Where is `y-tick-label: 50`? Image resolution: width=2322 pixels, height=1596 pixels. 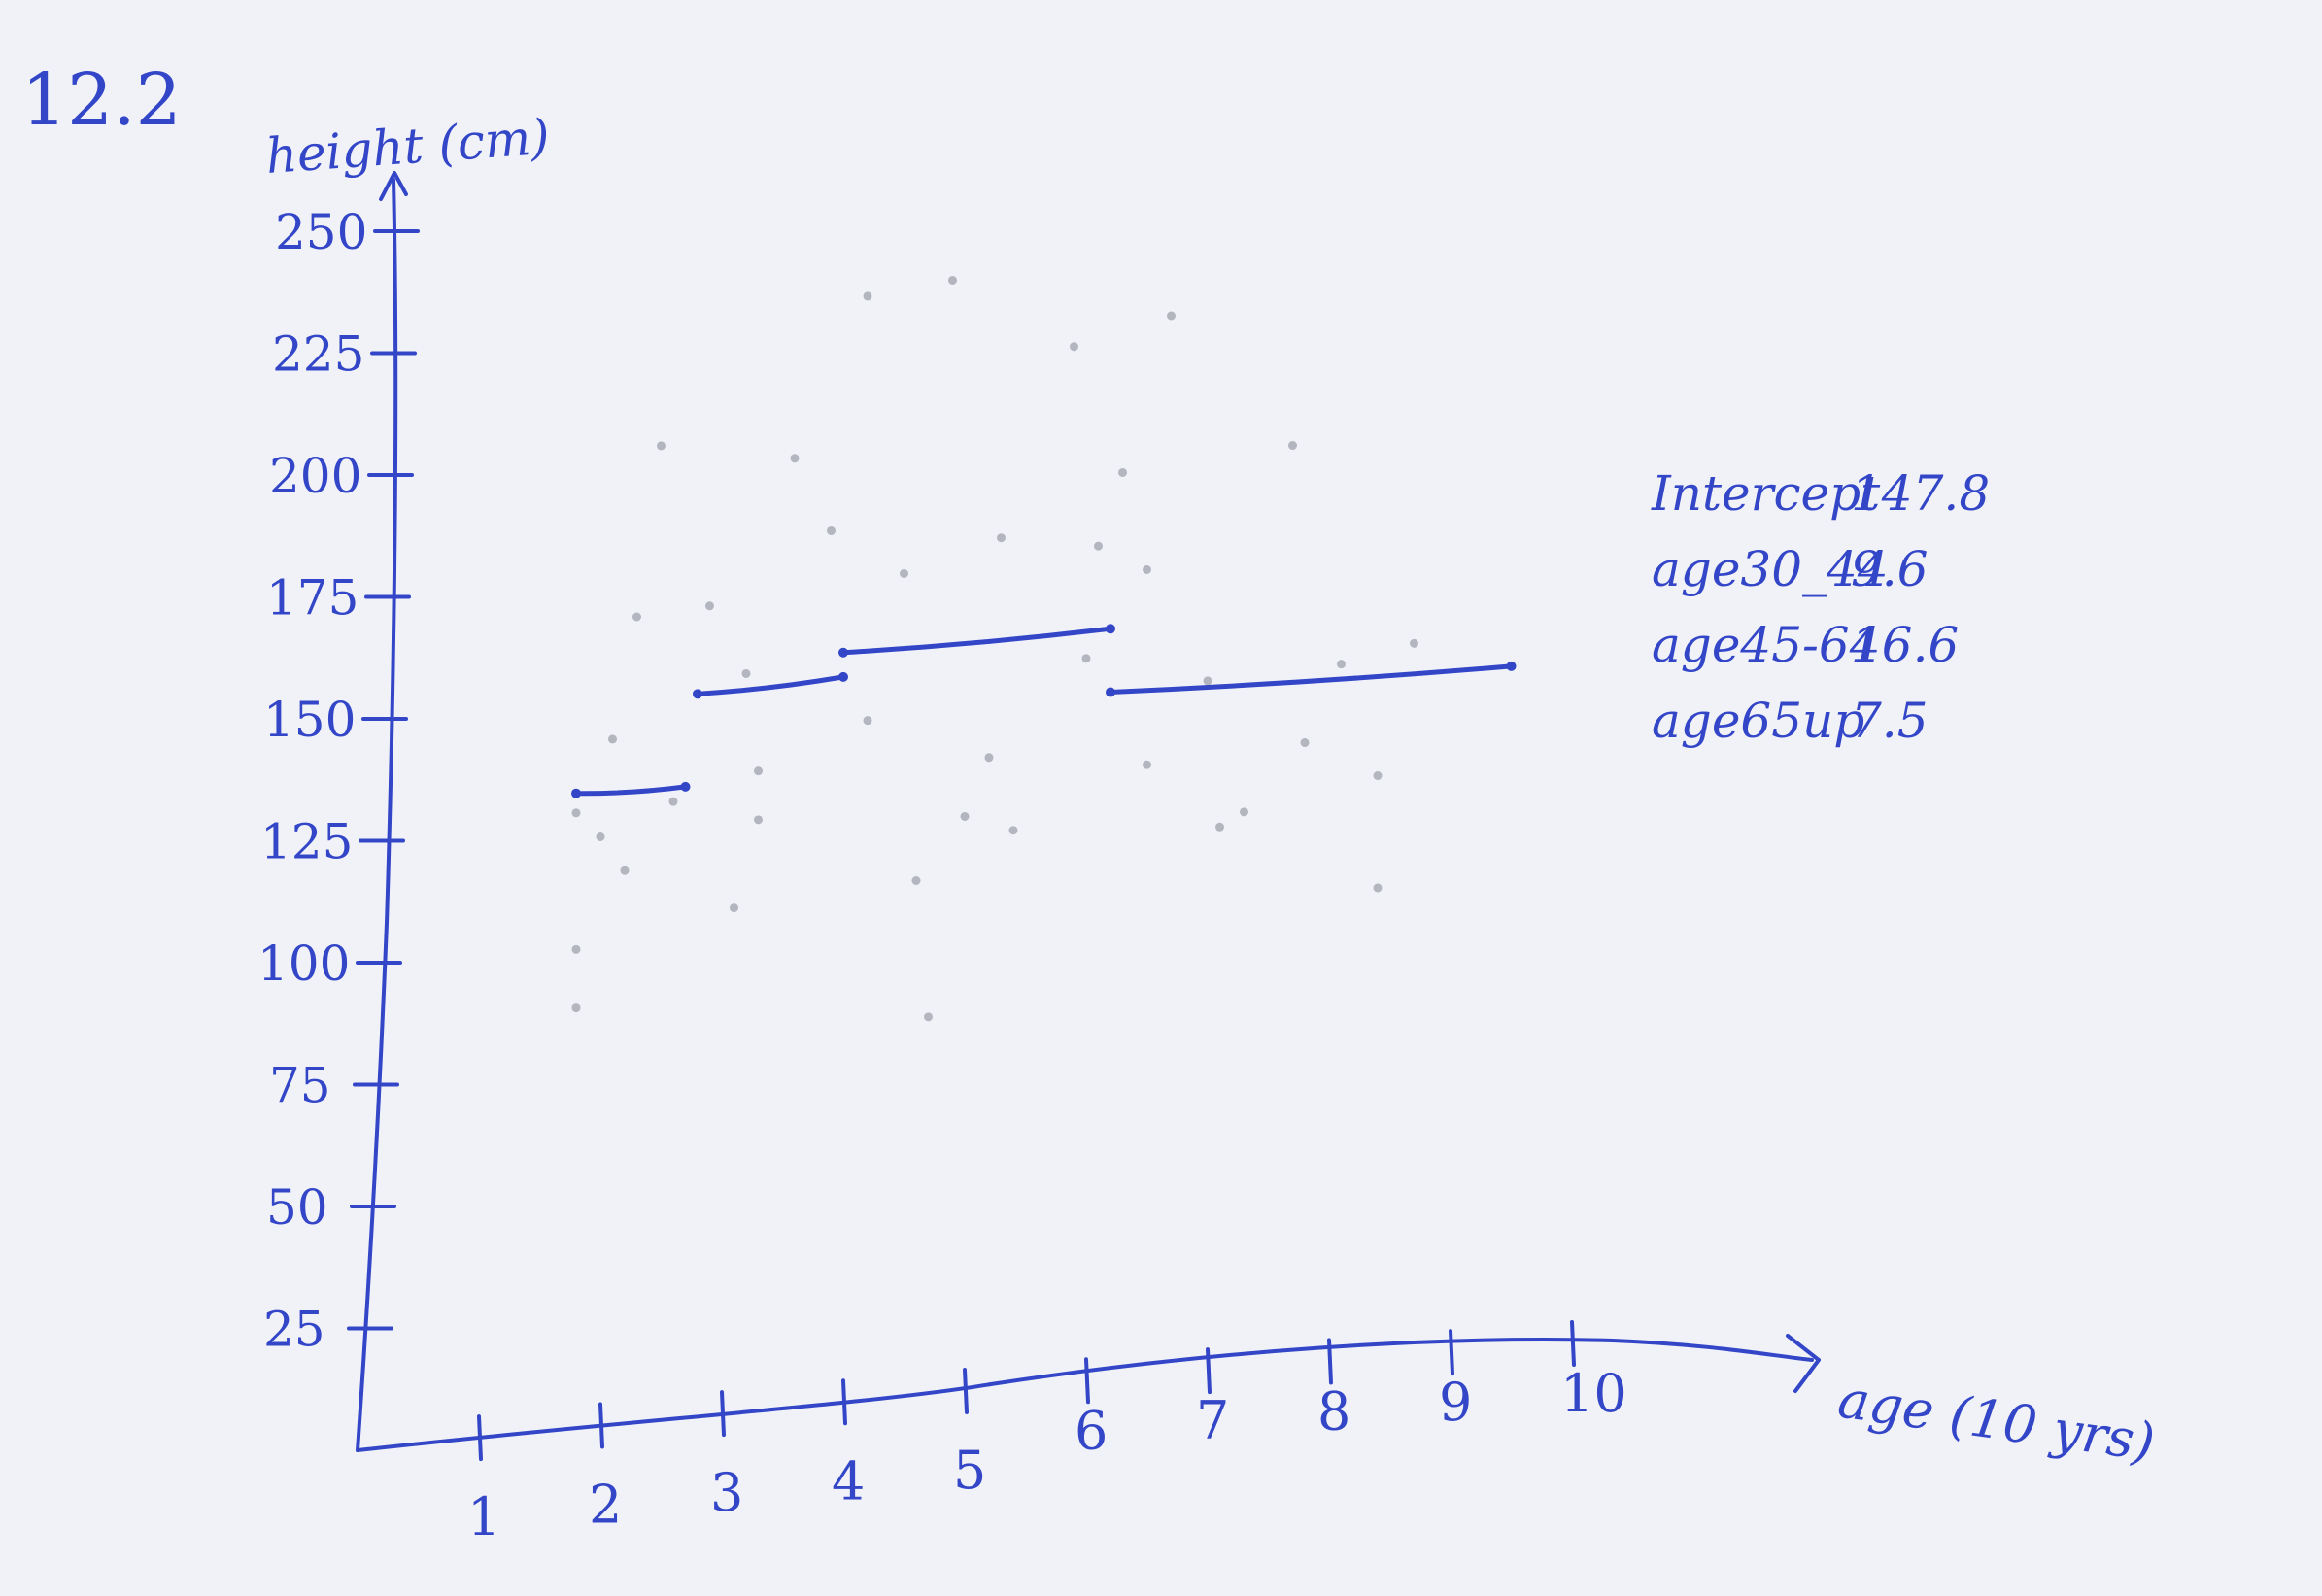 y-tick-label: 50 is located at coordinates (297, 1207).